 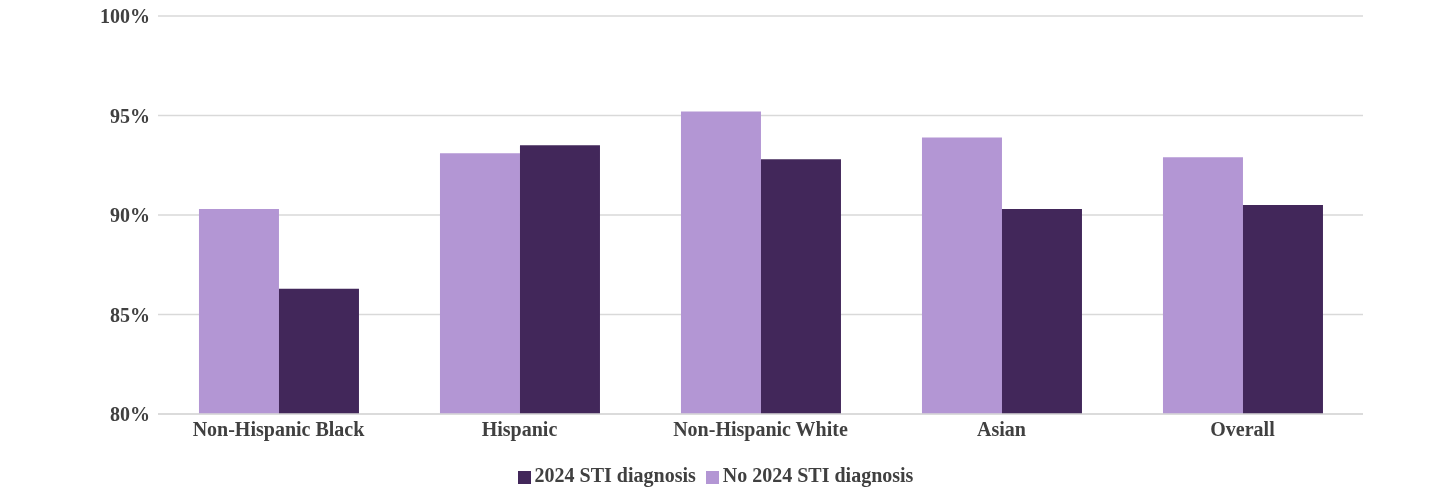 What do you see at coordinates (1243, 429) in the screenshot?
I see `x-tick-label: Overall` at bounding box center [1243, 429].